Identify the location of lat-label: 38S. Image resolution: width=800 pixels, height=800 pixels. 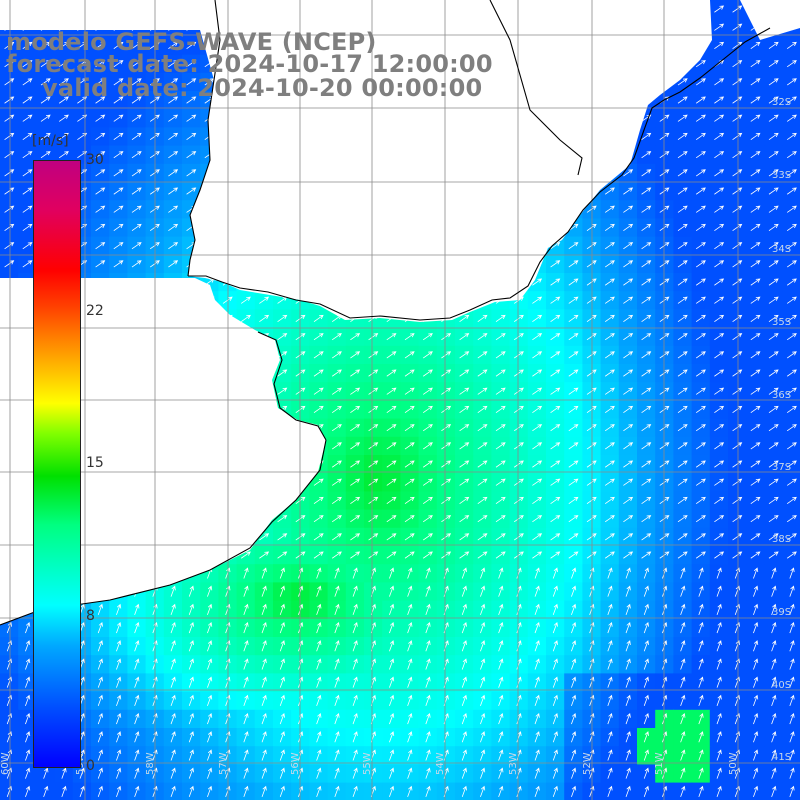
(781, 539).